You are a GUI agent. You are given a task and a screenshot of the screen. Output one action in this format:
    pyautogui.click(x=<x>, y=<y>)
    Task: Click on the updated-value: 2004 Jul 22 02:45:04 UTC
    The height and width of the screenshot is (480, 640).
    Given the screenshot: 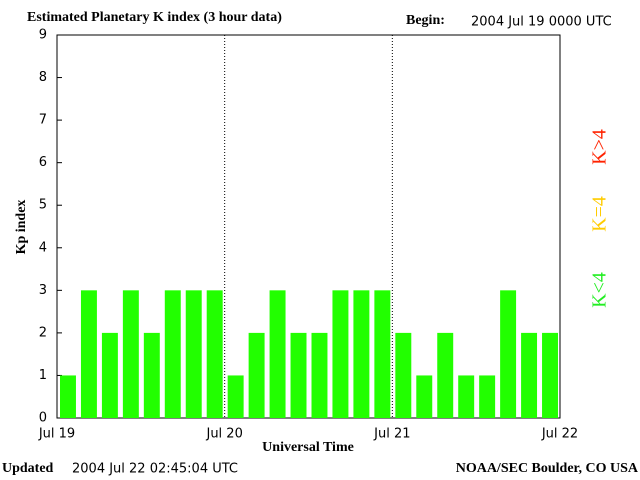 What is the action you would take?
    pyautogui.click(x=155, y=469)
    